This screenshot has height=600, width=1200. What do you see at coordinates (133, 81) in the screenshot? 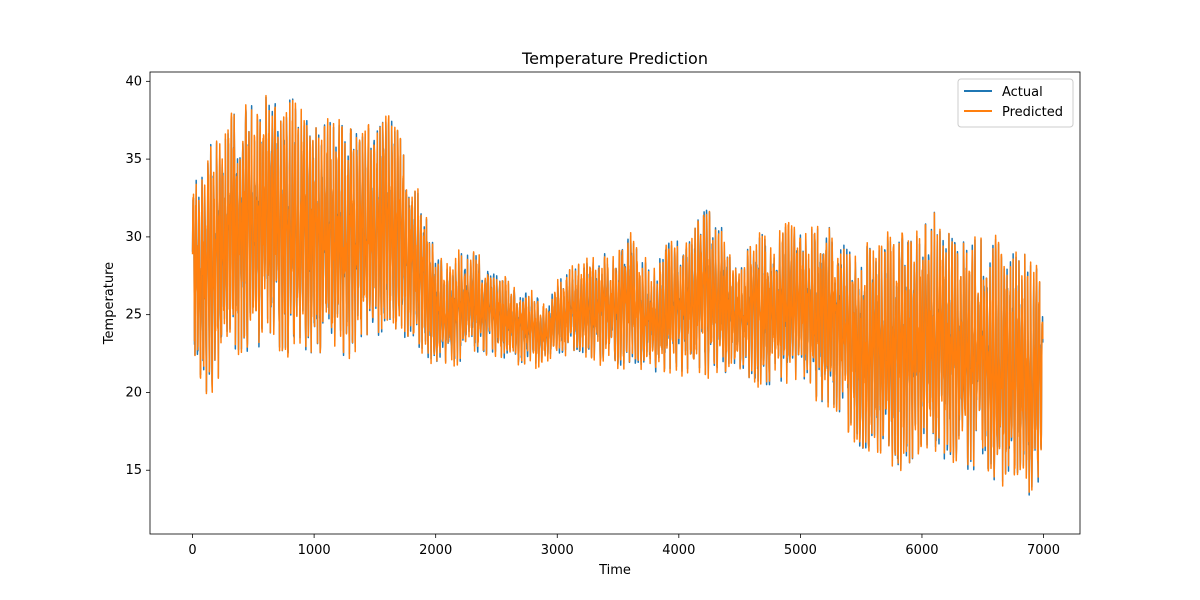
I see `y-tick-label: 40` at bounding box center [133, 81].